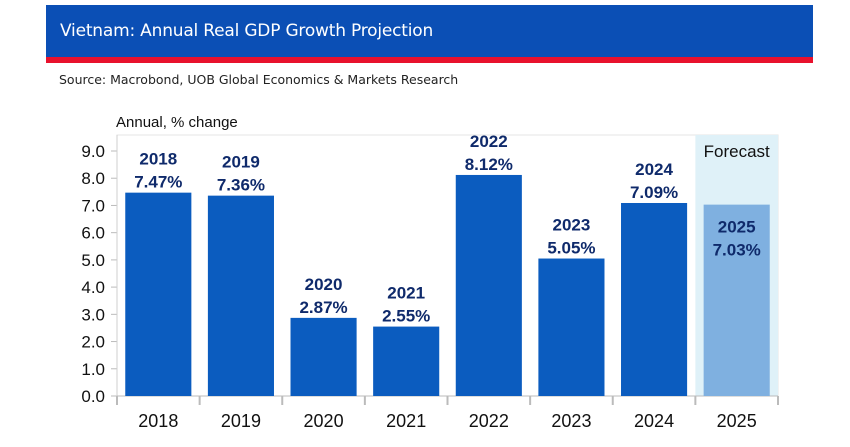 This screenshot has width=850, height=447. What do you see at coordinates (489, 164) in the screenshot?
I see `data-label-value: 8.12%` at bounding box center [489, 164].